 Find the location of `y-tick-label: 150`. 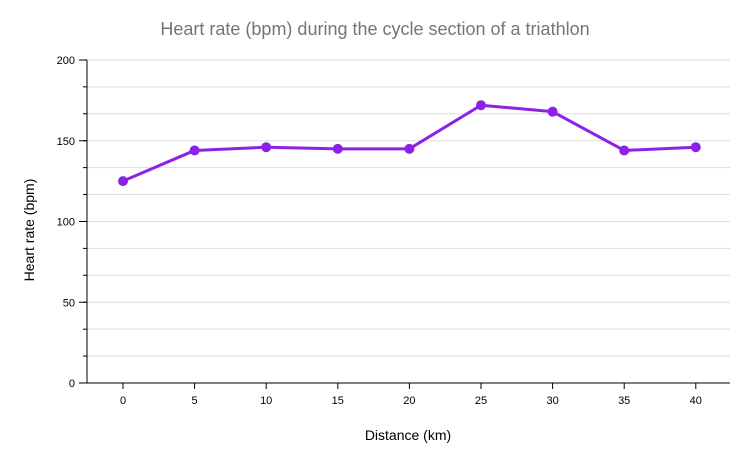

y-tick-label: 150 is located at coordinates (66, 142).